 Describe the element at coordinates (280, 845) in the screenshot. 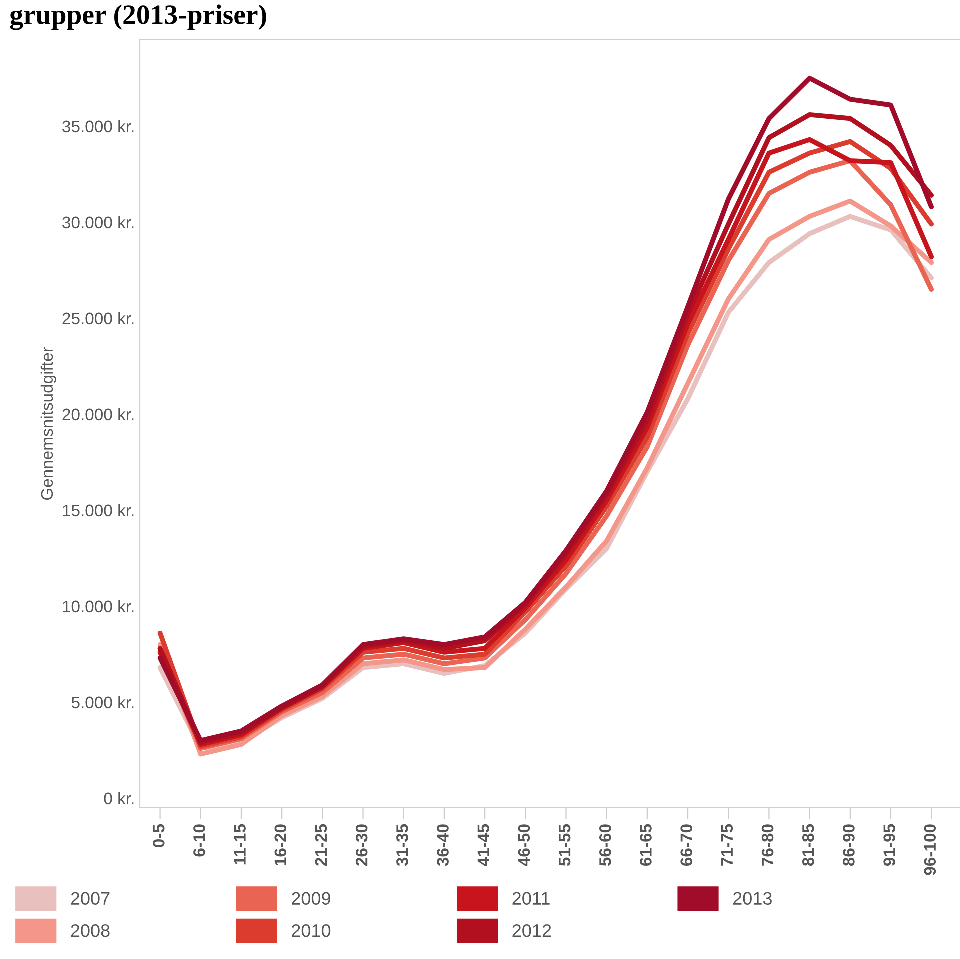

I see `x-tick-label: 16-20` at that location.